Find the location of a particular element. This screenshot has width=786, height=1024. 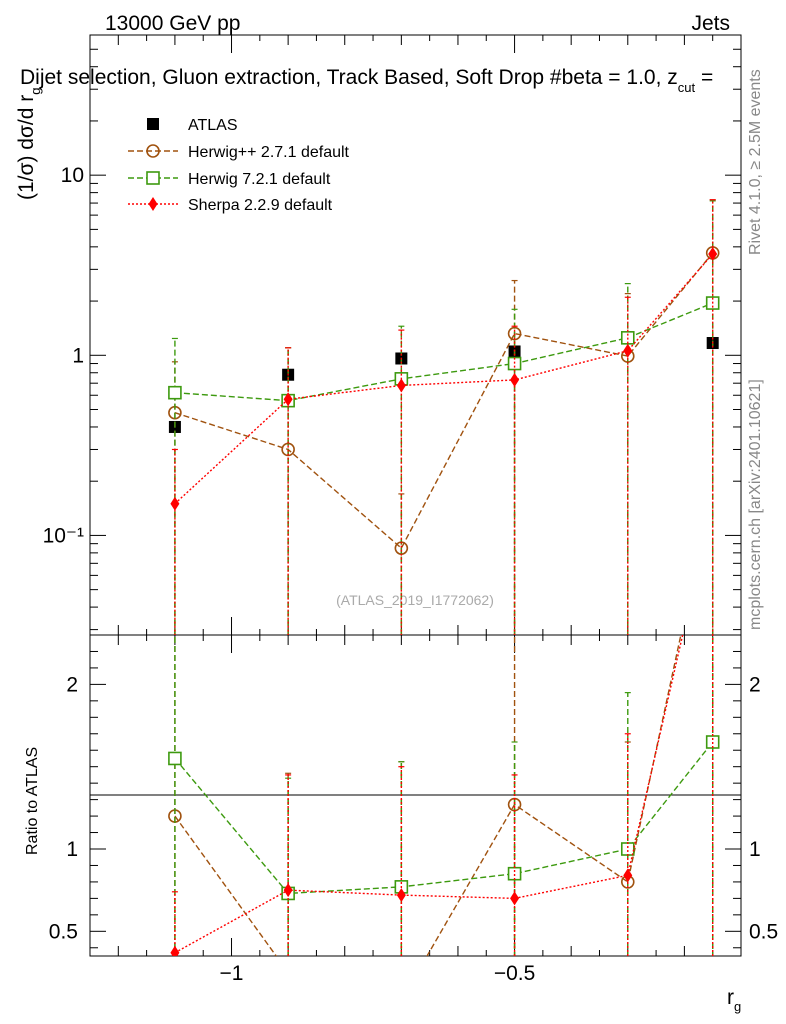

ratio-line is located at coordinates (444, 818).